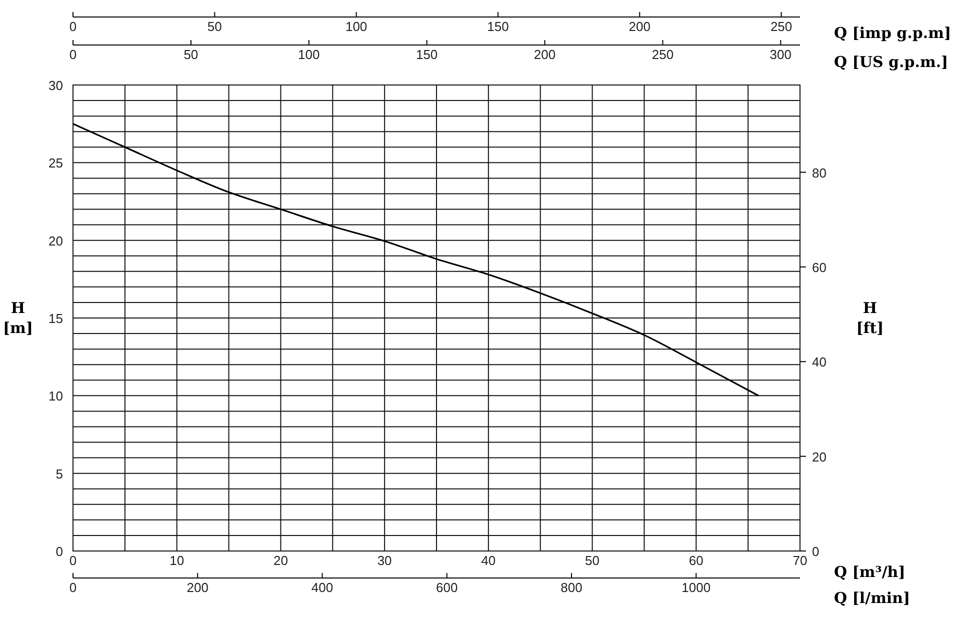 The width and height of the screenshot is (978, 636). Describe the element at coordinates (322, 587) in the screenshot. I see `x-tick-label: 400` at that location.